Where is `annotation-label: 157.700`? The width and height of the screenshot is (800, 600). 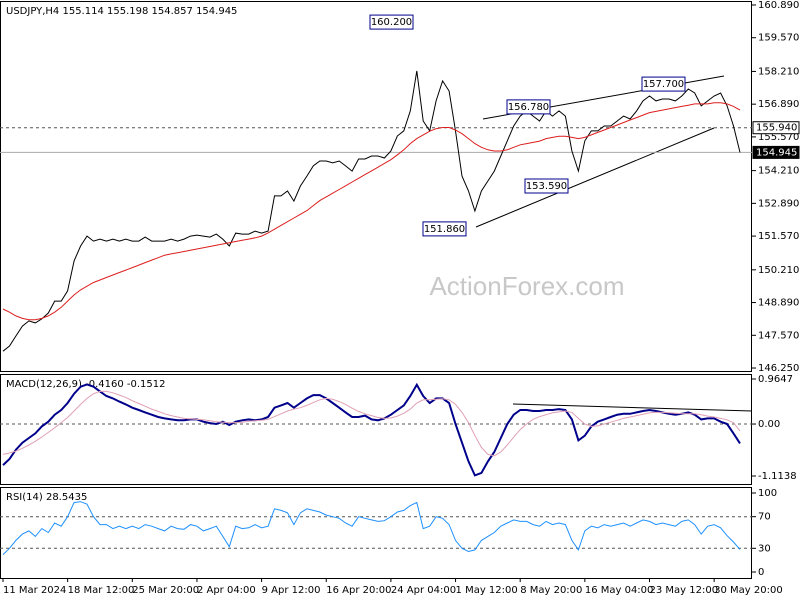
annotation-label: 157.700 is located at coordinates (663, 84).